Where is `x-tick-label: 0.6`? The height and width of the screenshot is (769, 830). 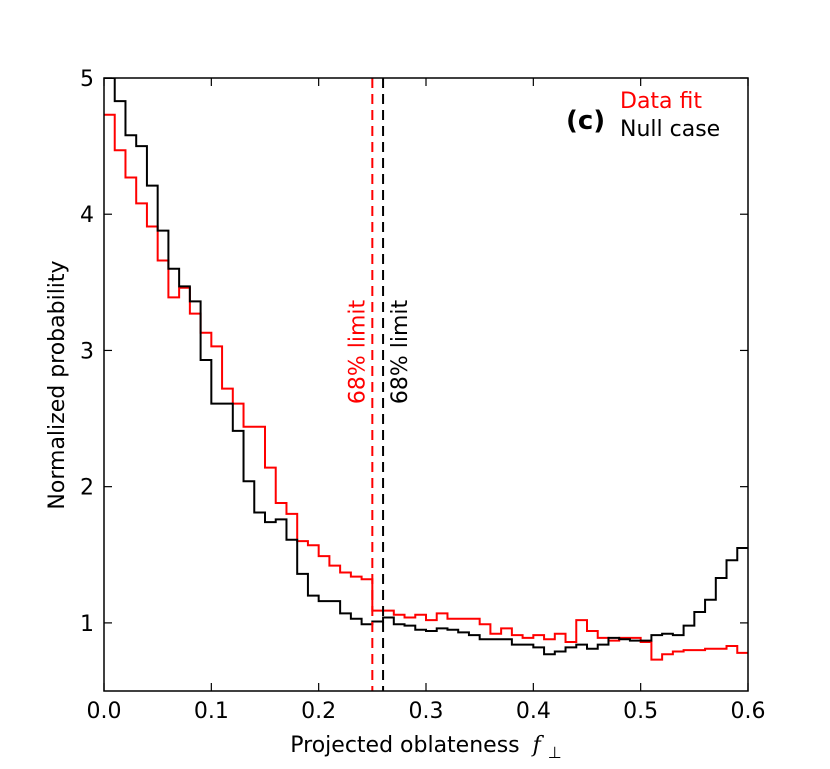 x-tick-label: 0.6 is located at coordinates (748, 711).